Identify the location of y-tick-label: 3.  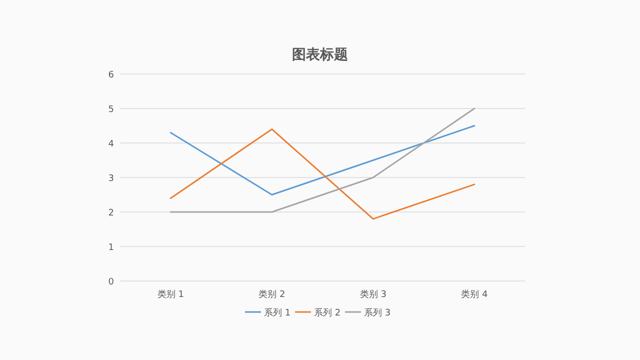
(111, 179).